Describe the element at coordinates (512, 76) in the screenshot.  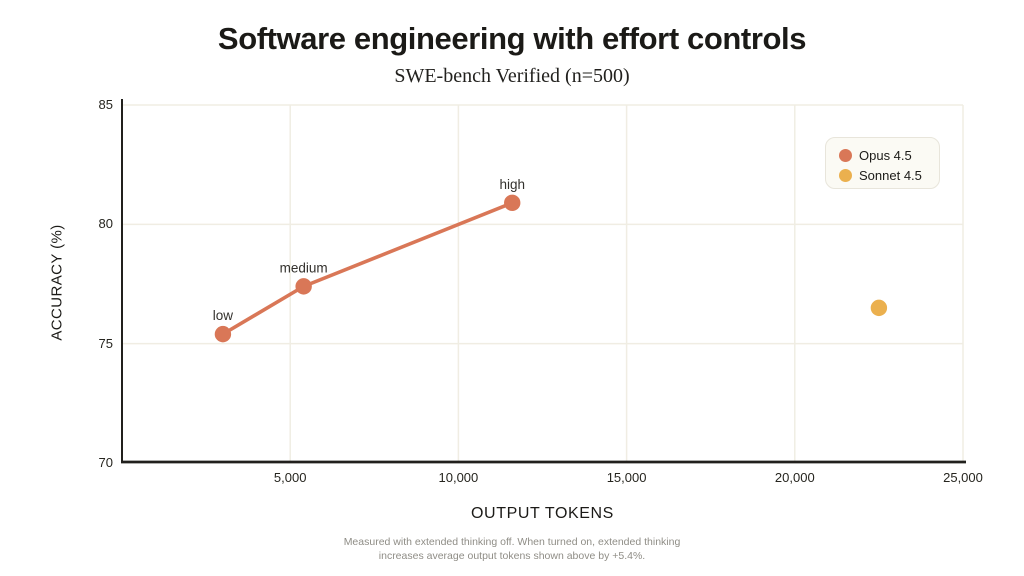
I see `chart-subtitle: SWE-bench Verified (n=500)` at that location.